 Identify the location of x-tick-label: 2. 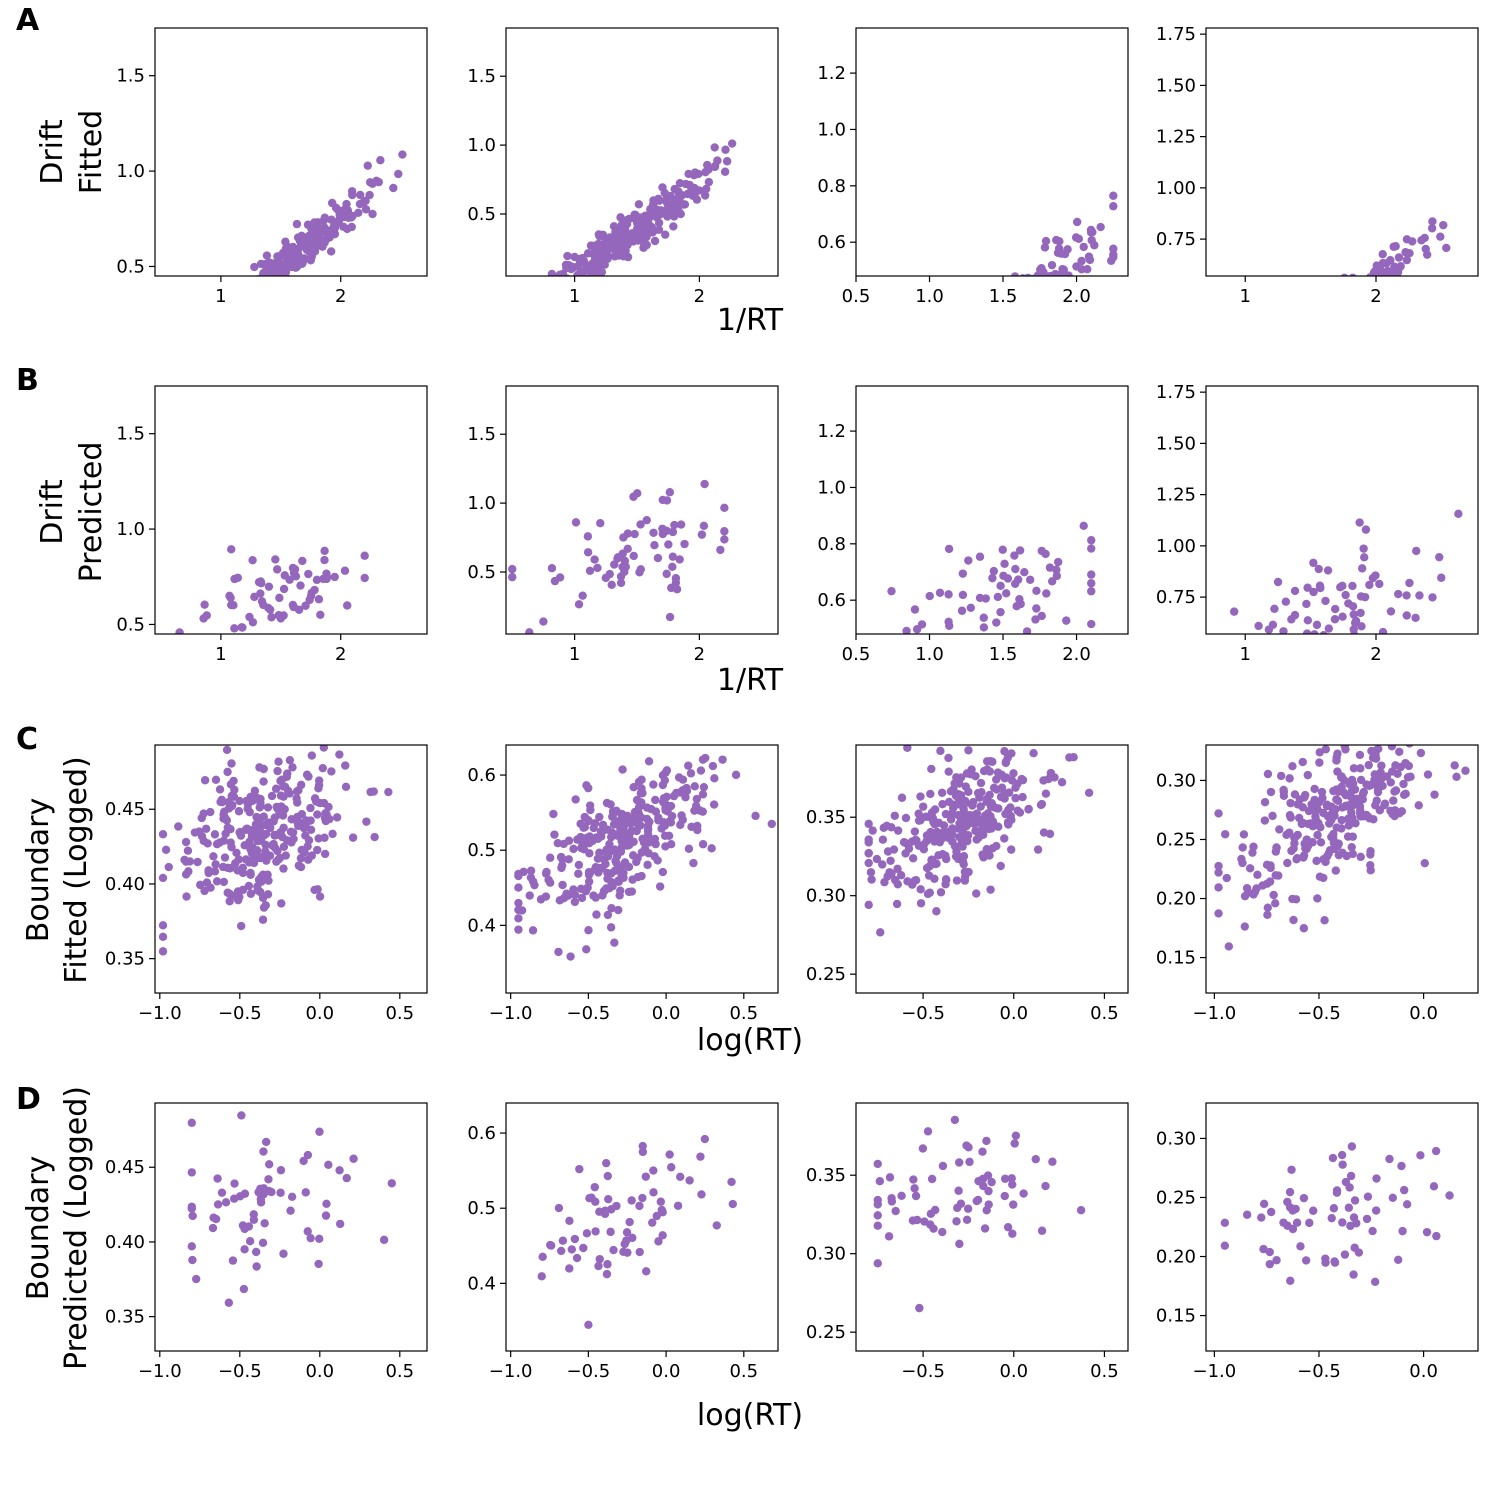
(699, 654).